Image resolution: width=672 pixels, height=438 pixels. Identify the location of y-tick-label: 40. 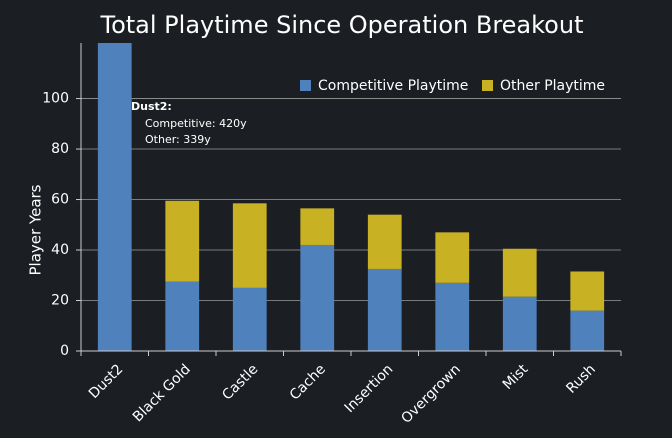
(60, 250).